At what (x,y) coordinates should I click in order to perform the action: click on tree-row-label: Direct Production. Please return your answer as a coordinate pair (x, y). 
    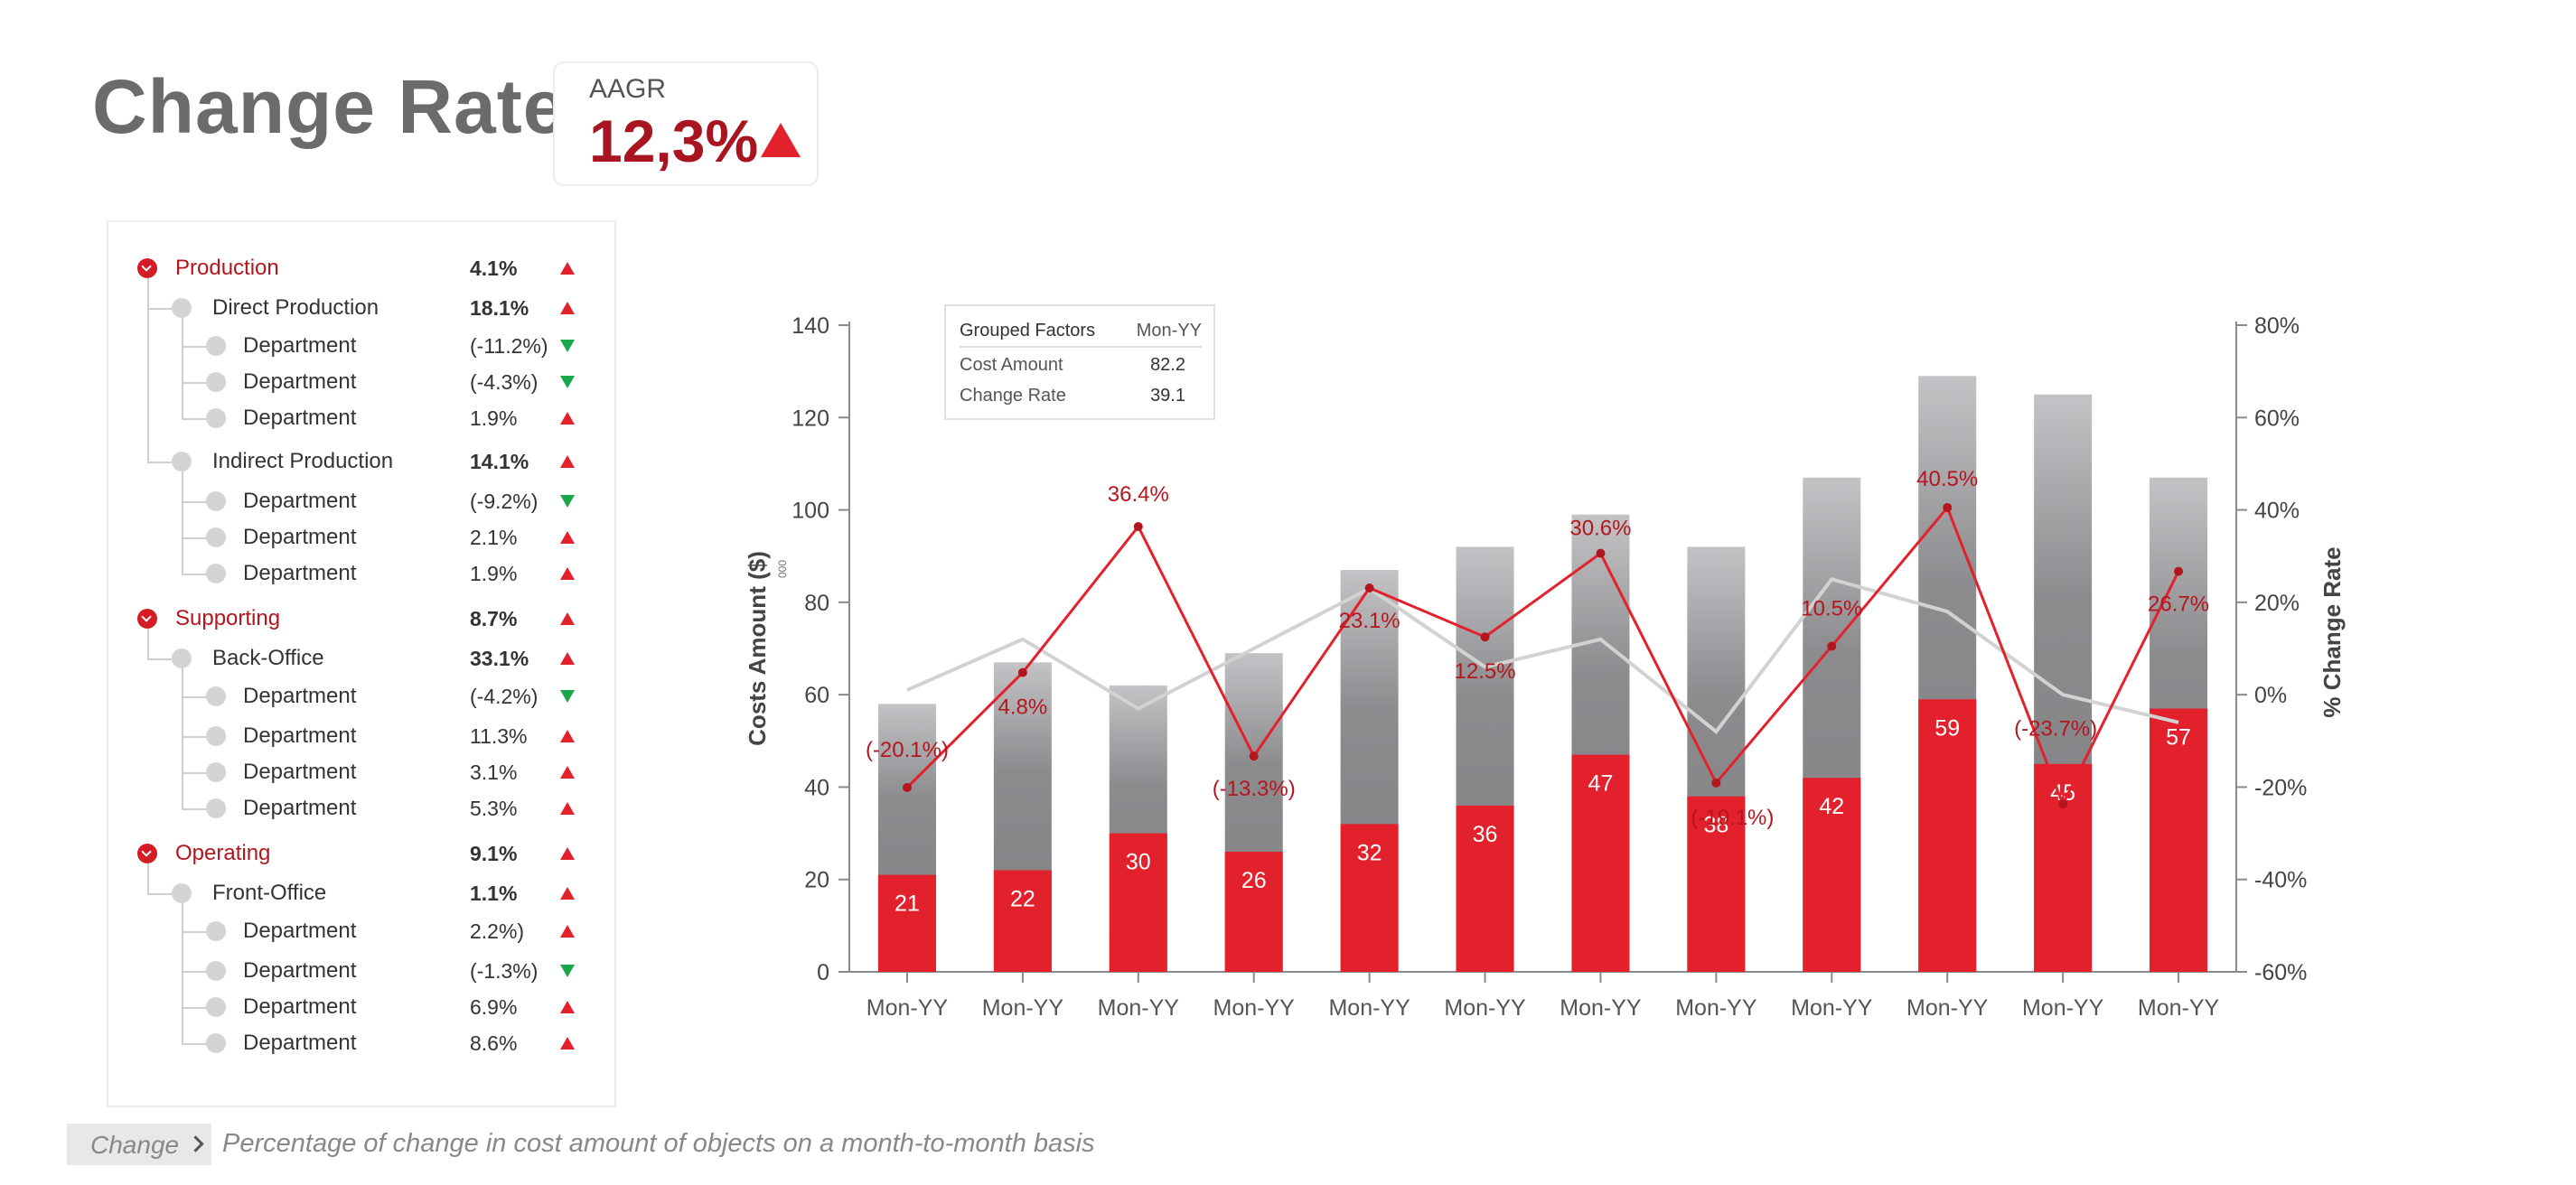
    Looking at the image, I should click on (295, 307).